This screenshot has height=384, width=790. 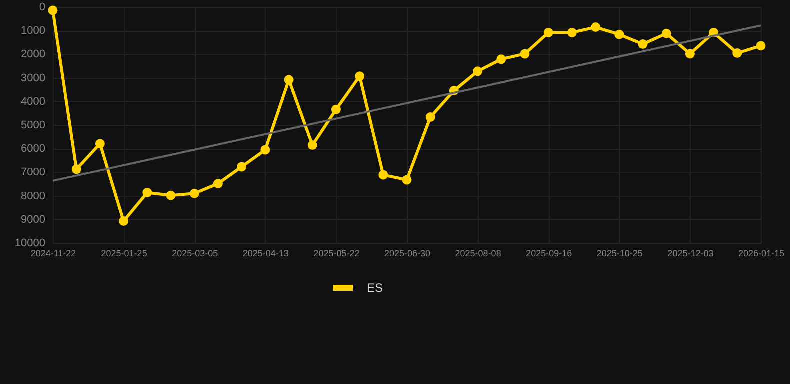 What do you see at coordinates (761, 253) in the screenshot?
I see `x-tick-label: 2026-01-15` at bounding box center [761, 253].